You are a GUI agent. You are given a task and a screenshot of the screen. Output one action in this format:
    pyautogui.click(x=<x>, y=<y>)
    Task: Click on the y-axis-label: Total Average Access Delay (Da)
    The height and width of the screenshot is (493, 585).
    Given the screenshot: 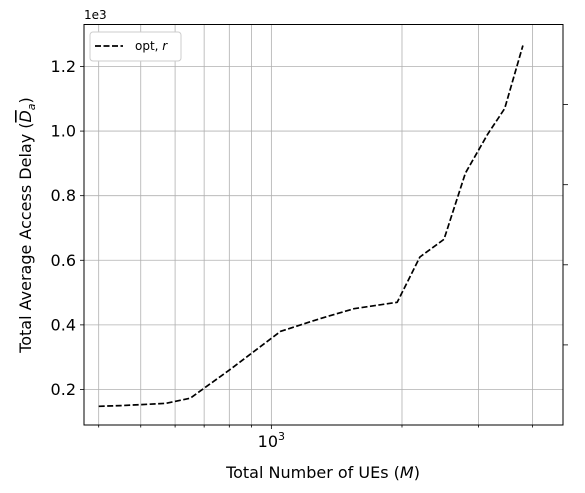 What is the action you would take?
    pyautogui.click(x=27, y=225)
    